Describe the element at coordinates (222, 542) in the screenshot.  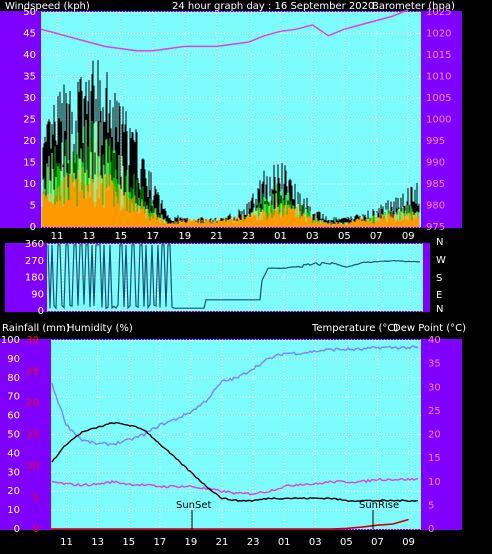
I see `temp-x-tick-label: 21` at that location.